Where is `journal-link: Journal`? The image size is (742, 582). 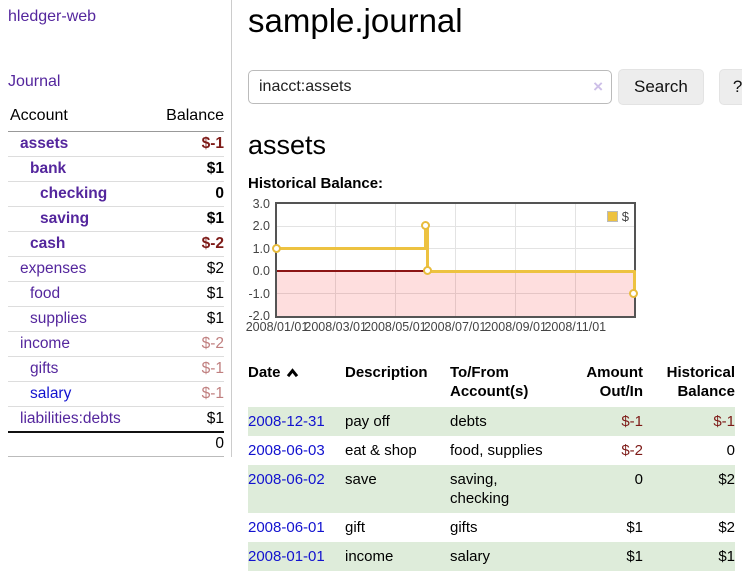
journal-link: Journal is located at coordinates (34, 81).